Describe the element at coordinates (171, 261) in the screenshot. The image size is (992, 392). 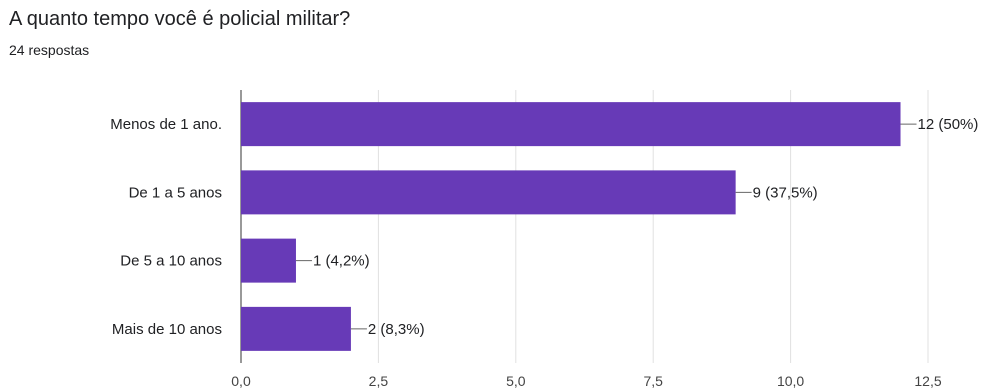
I see `category-label: De 5 a 10 anos` at that location.